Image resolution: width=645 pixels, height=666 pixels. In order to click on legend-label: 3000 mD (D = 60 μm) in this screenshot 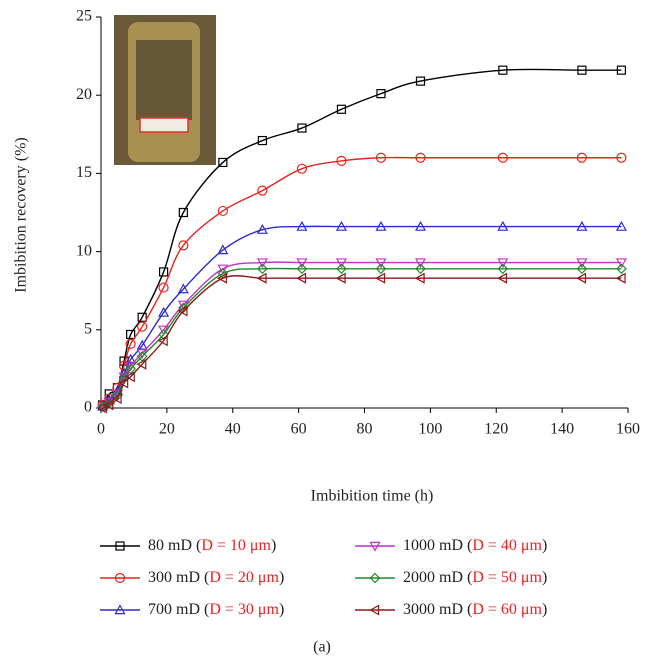, I will do `click(475, 609)`.